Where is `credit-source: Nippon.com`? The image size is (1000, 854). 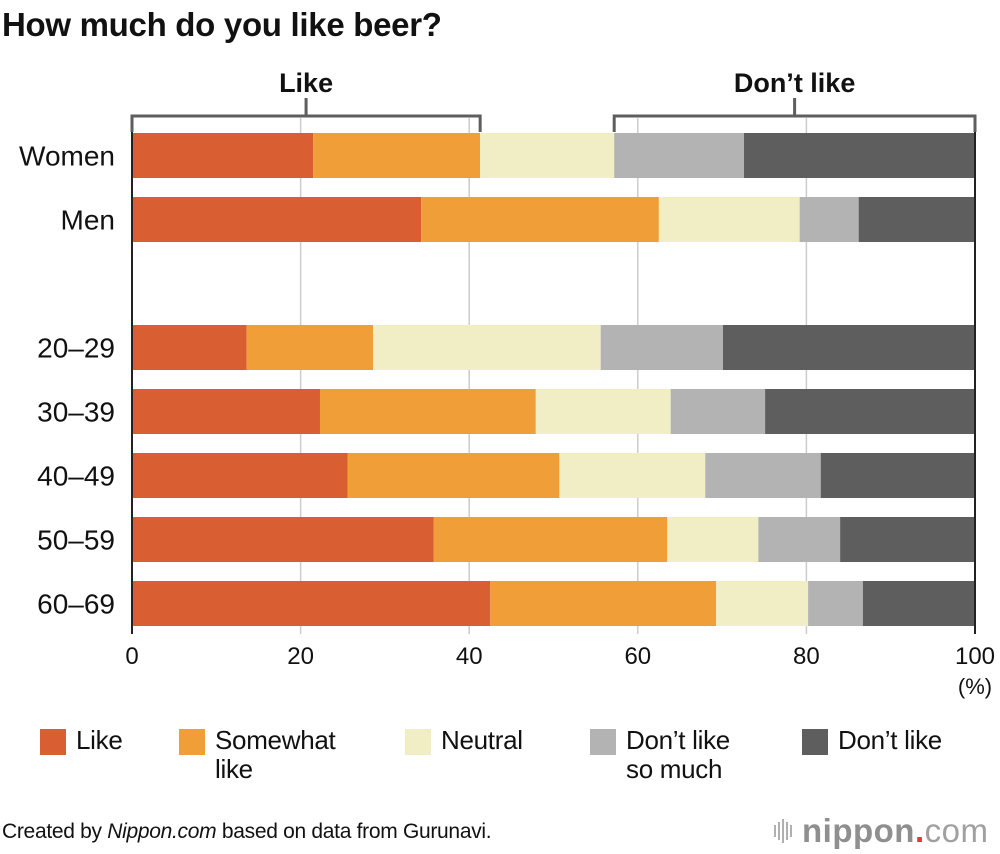
credit-source: Nippon.com is located at coordinates (162, 831).